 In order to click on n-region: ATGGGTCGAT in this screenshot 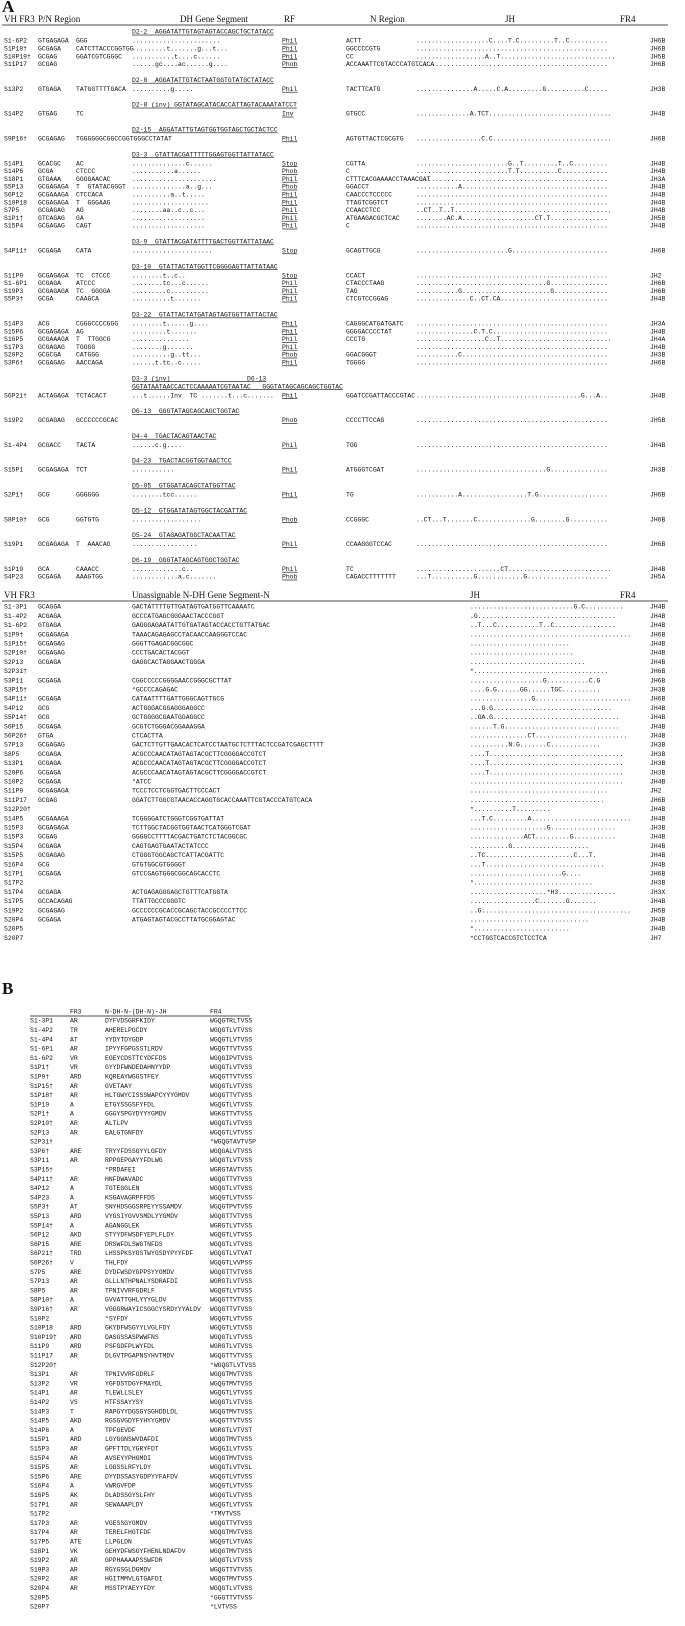, I will do `click(365, 470)`.